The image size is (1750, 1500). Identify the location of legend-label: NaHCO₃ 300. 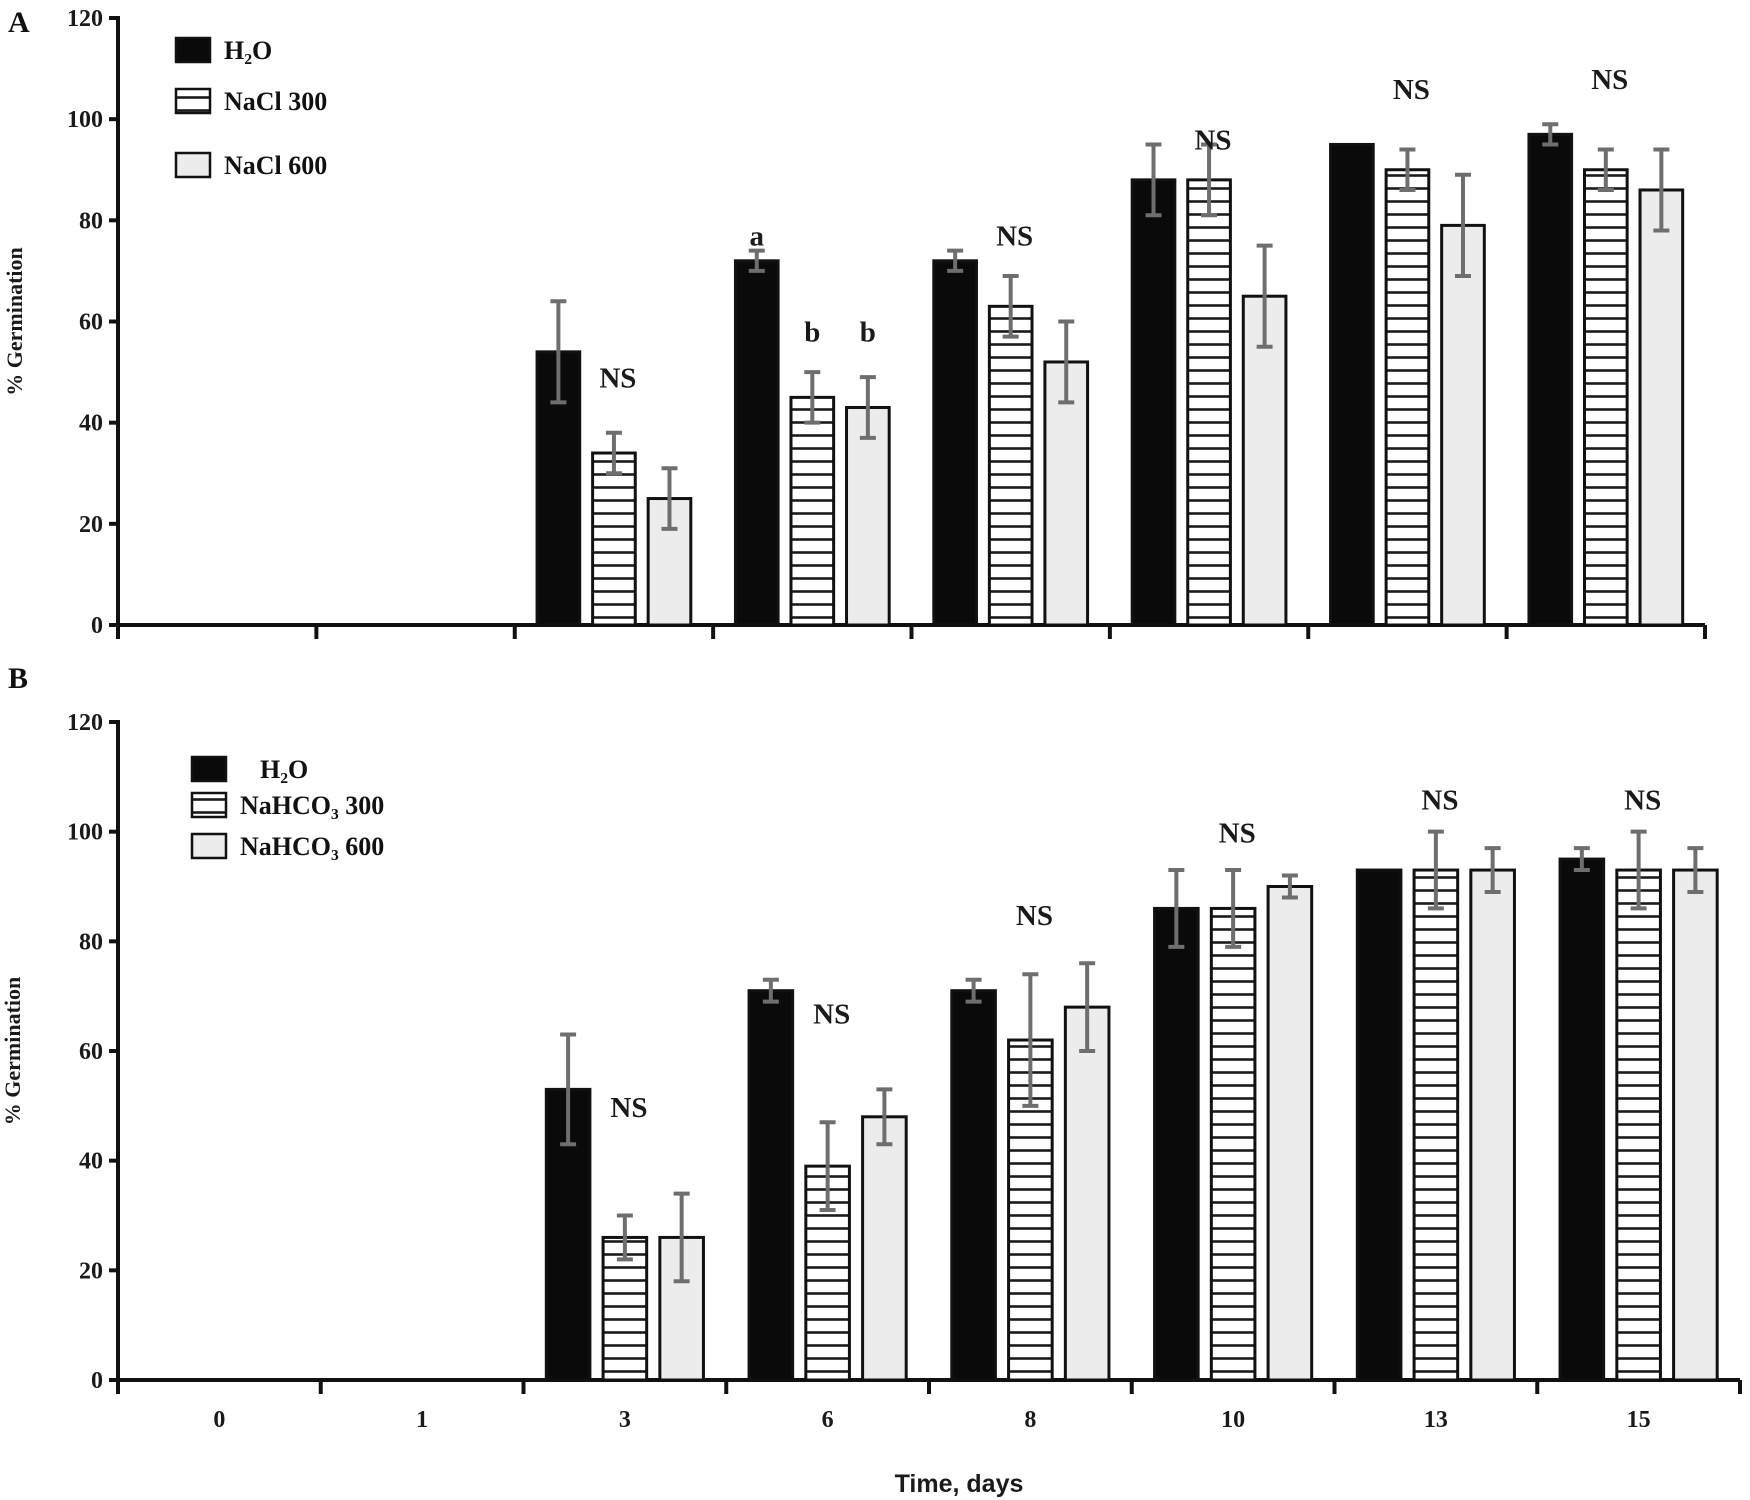
(312, 805).